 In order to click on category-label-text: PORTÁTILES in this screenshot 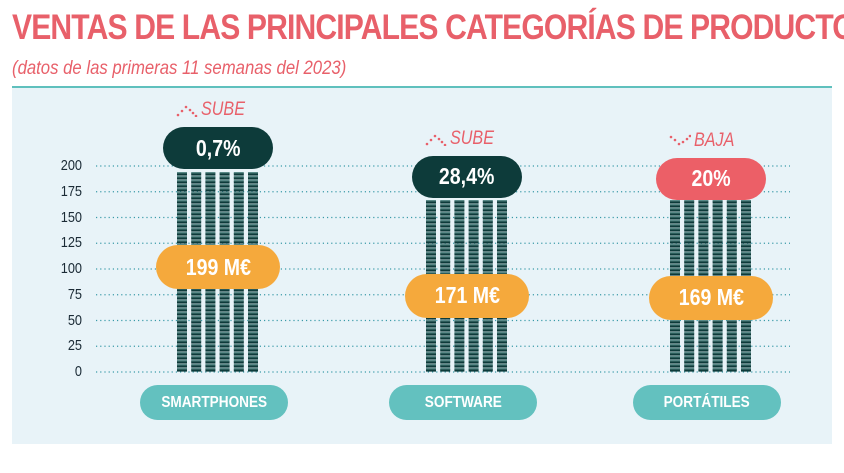, I will do `click(707, 402)`.